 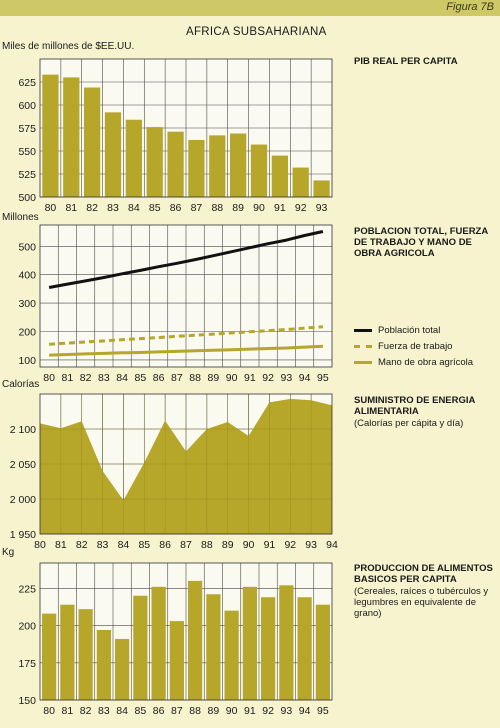 What do you see at coordinates (232, 378) in the screenshot?
I see `chart2-xtick-label: 90` at bounding box center [232, 378].